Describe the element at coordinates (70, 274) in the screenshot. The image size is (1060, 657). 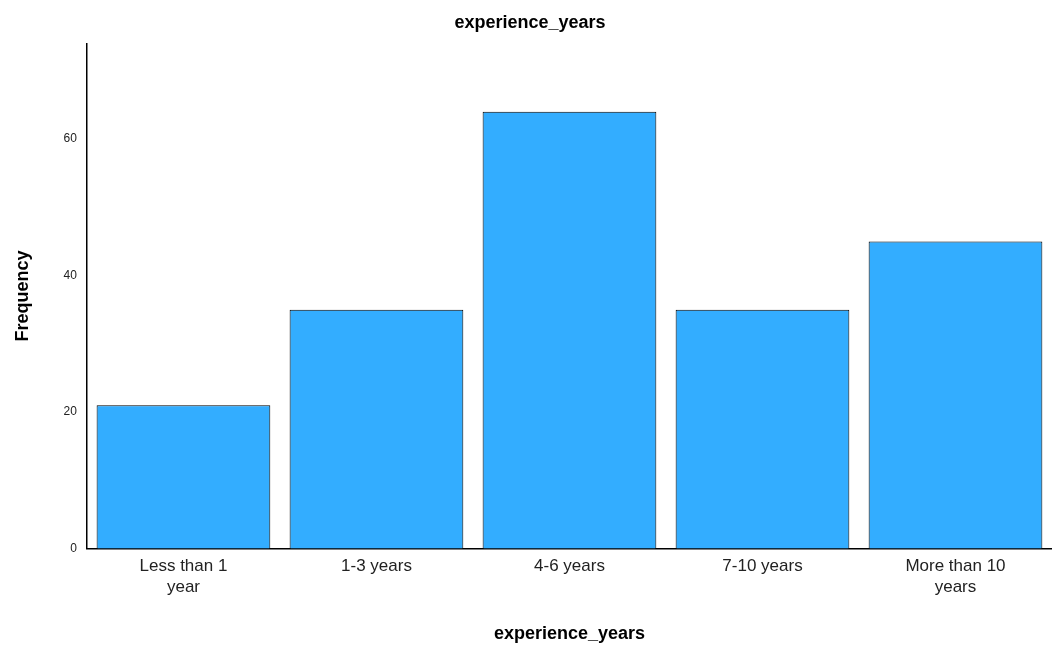
I see `y-tick-label: 40` at that location.